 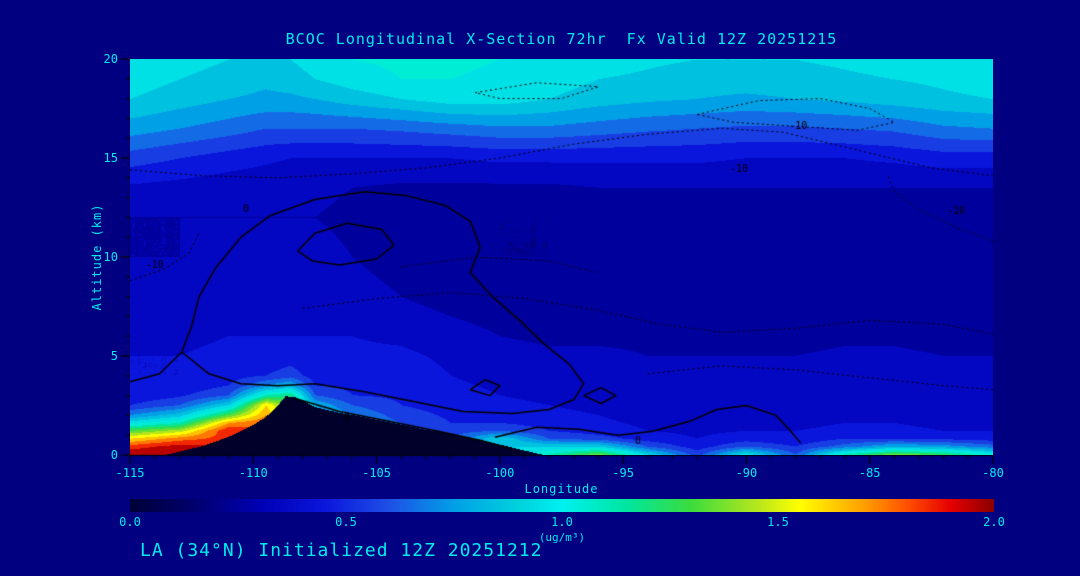 I want to click on colorbar-canvas, so click(x=562, y=505).